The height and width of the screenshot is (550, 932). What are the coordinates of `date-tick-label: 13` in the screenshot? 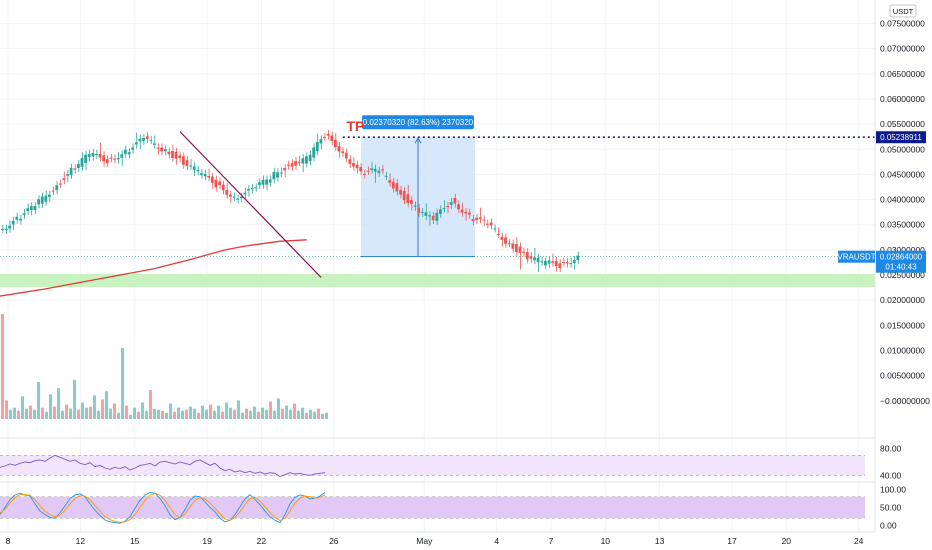 It's located at (660, 541).